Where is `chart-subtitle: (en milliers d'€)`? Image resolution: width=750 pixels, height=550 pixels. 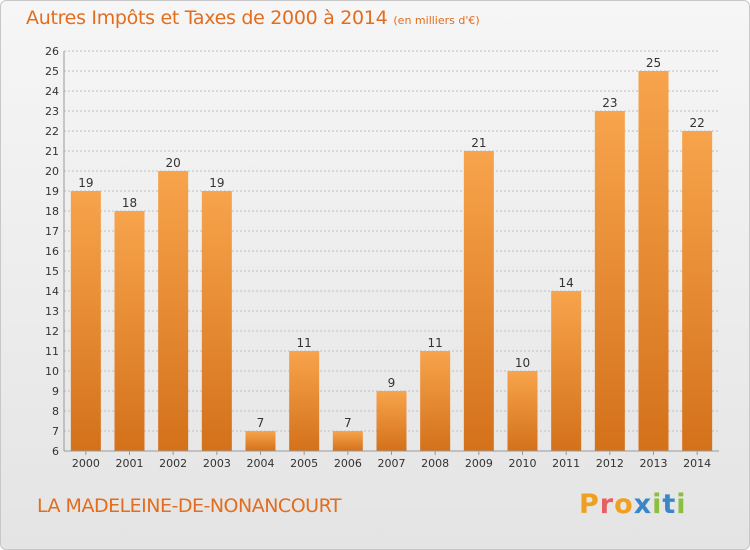
chart-subtitle: (en milliers d'€) is located at coordinates (436, 20).